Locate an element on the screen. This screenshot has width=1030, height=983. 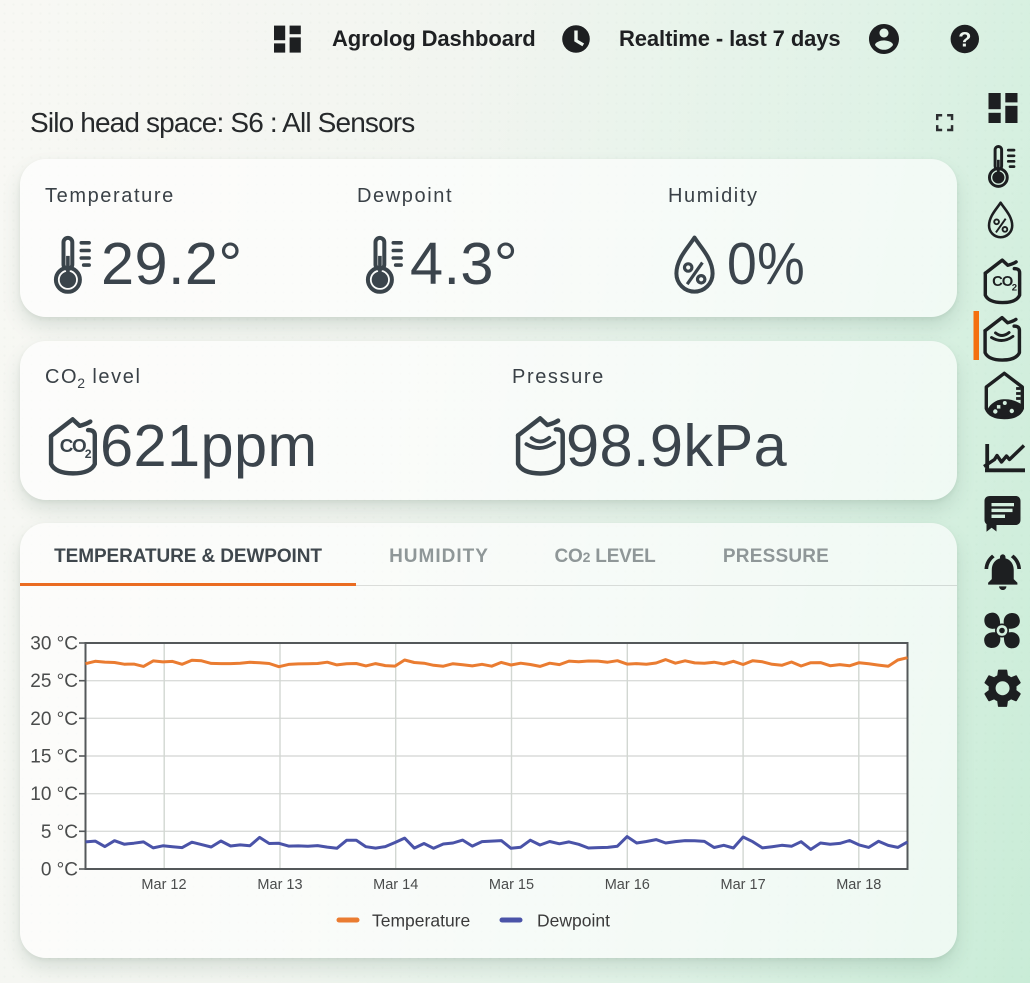
svg-text: 5 °C is located at coordinates (59, 832).